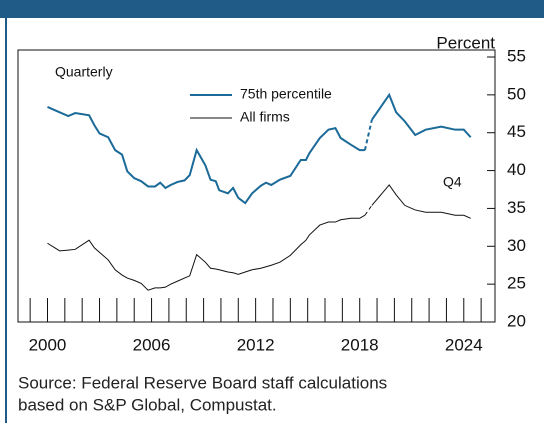 This screenshot has height=423, width=544. What do you see at coordinates (516, 245) in the screenshot?
I see `y-tick-label: 30` at bounding box center [516, 245].